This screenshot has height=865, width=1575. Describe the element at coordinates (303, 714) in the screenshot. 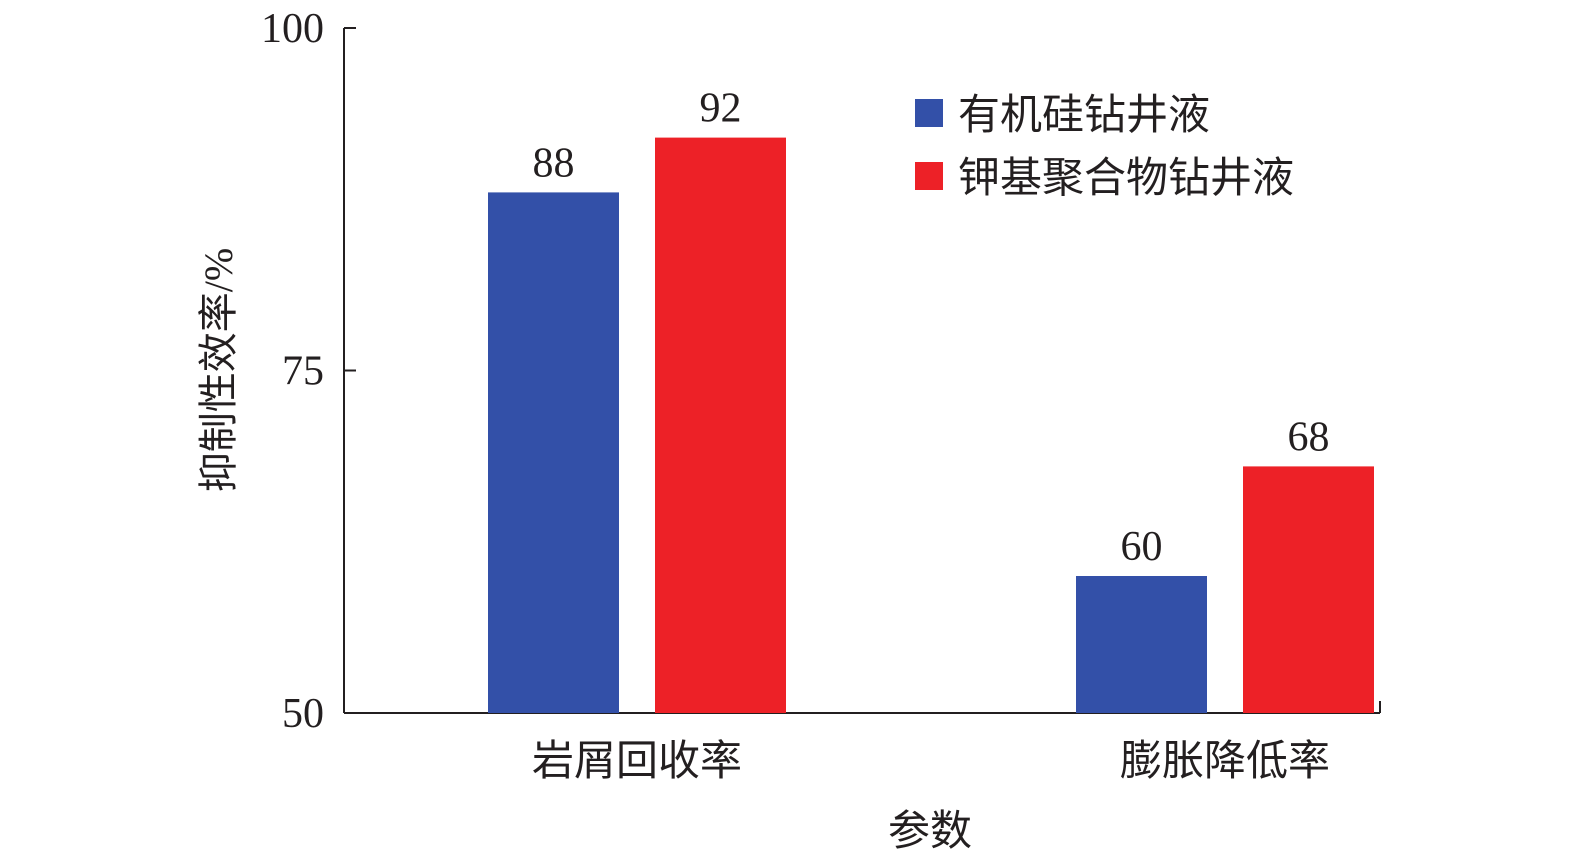

I see `y-tick-label: 50` at that location.